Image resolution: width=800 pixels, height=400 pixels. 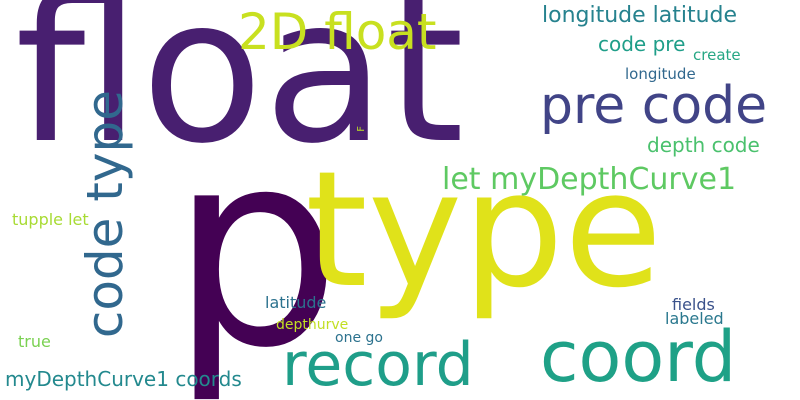 I want to click on word-latitude: latitude, so click(x=296, y=302).